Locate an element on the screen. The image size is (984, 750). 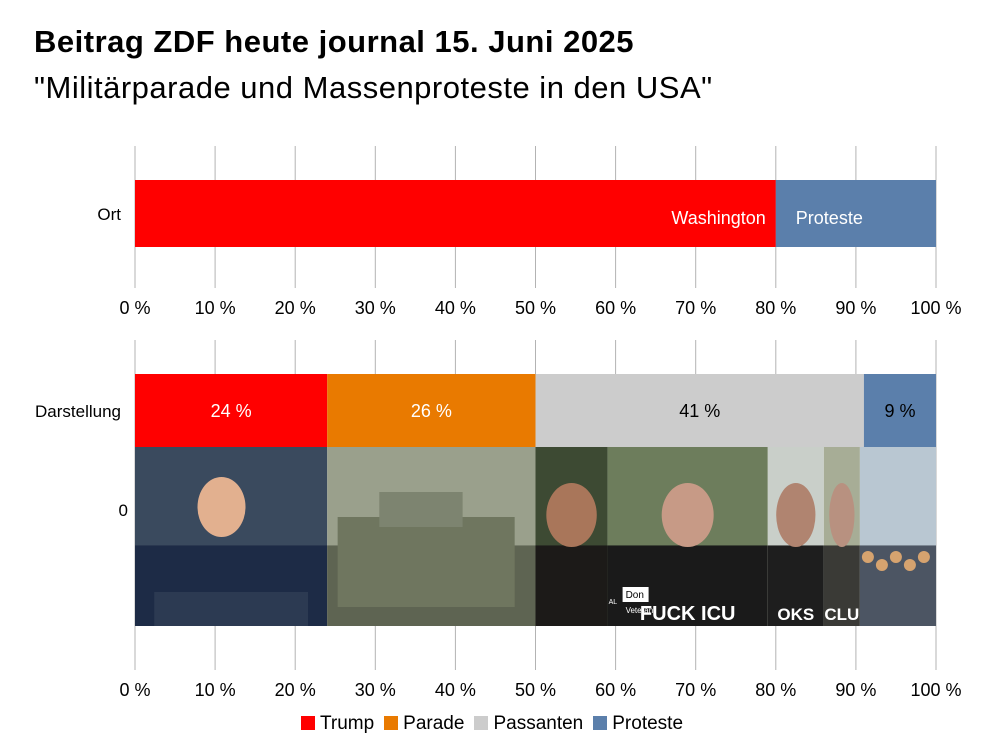
bar-segment-passanten is located at coordinates (699, 410).